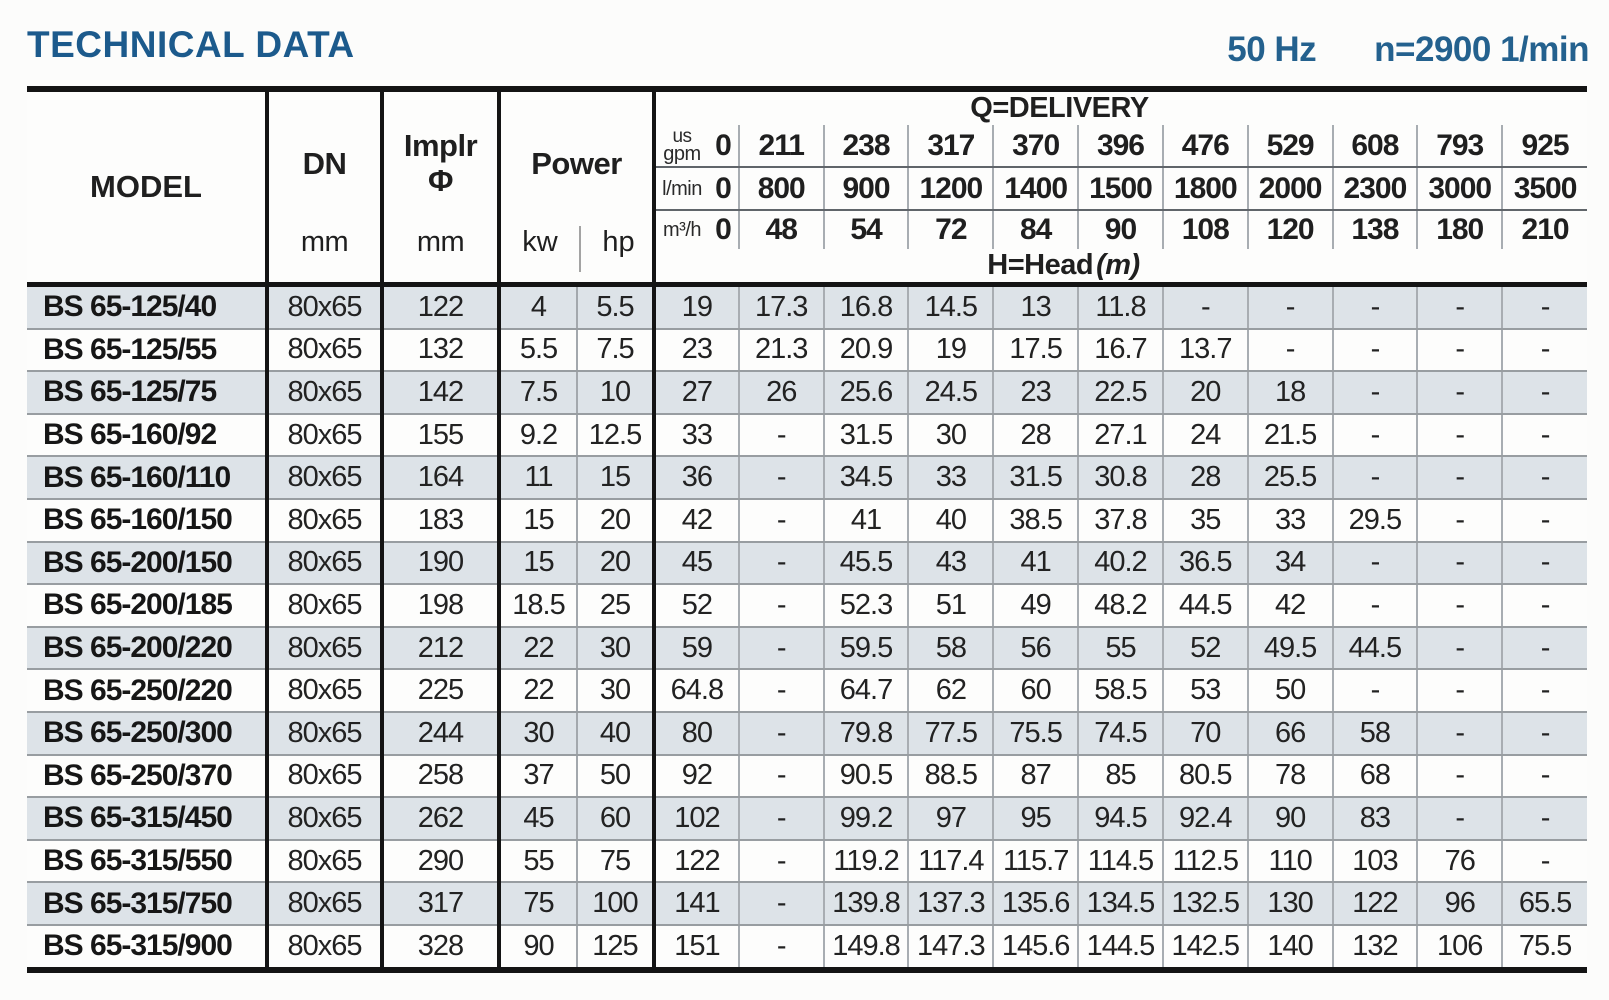 The image size is (1609, 1000). What do you see at coordinates (1063, 265) in the screenshot?
I see `head-group-label: H=Head (m)` at bounding box center [1063, 265].